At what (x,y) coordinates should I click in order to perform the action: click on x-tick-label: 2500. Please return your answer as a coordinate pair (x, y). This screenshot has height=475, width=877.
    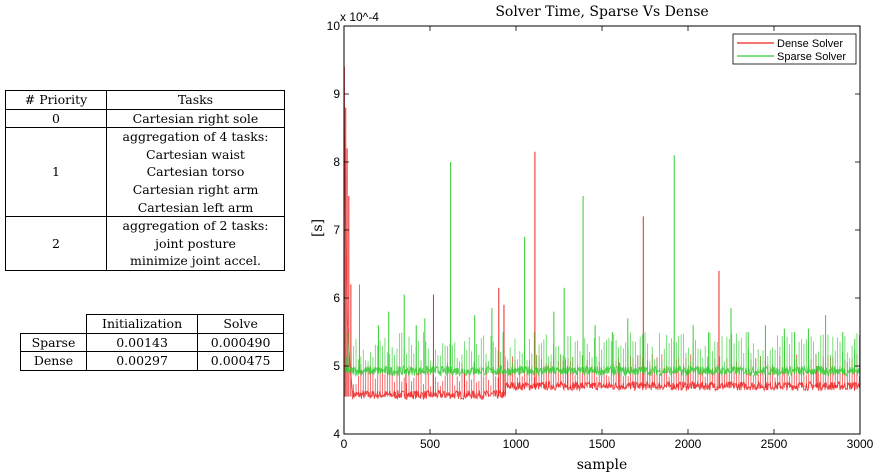
    Looking at the image, I should click on (774, 444).